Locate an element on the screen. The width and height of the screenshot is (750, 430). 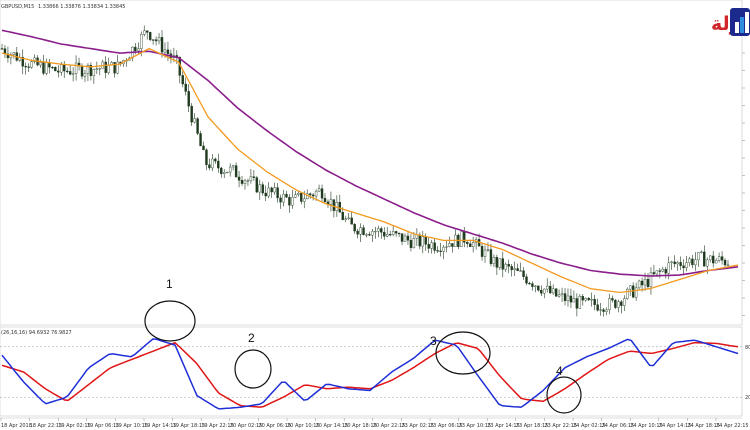
symbol-label: GBPUSD,M15 is located at coordinates (17, 7).